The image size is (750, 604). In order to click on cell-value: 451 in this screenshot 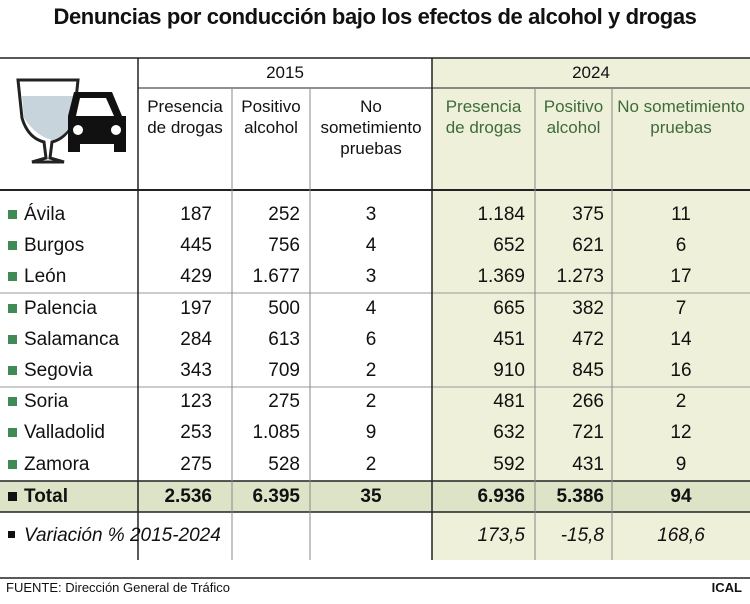, I will do `click(509, 339)`.